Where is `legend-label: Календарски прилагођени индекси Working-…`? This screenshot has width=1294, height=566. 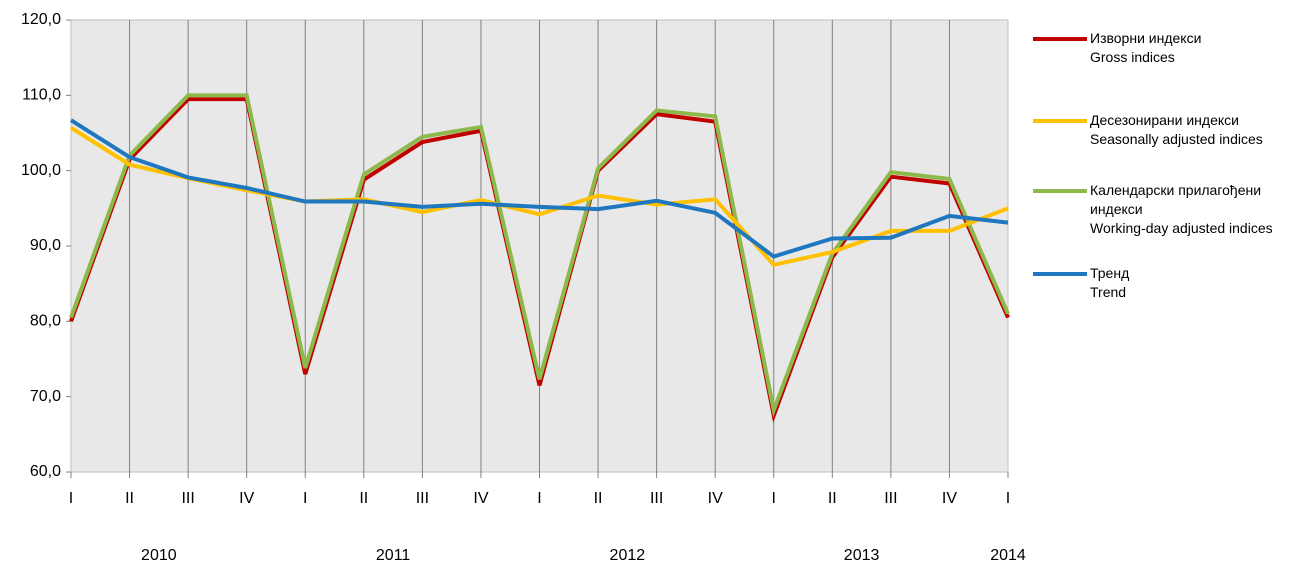
legend-label: Календарски прилагођени индекси Working-… is located at coordinates (1181, 209).